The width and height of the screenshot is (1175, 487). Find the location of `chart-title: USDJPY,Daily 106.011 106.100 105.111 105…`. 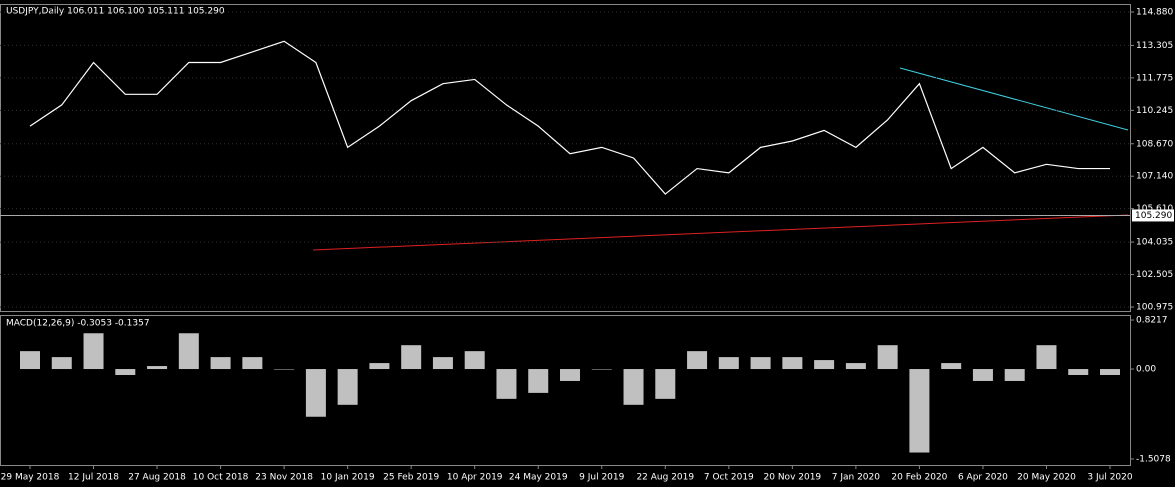

chart-title: USDJPY,Daily 106.011 106.100 105.111 105… is located at coordinates (115, 12).